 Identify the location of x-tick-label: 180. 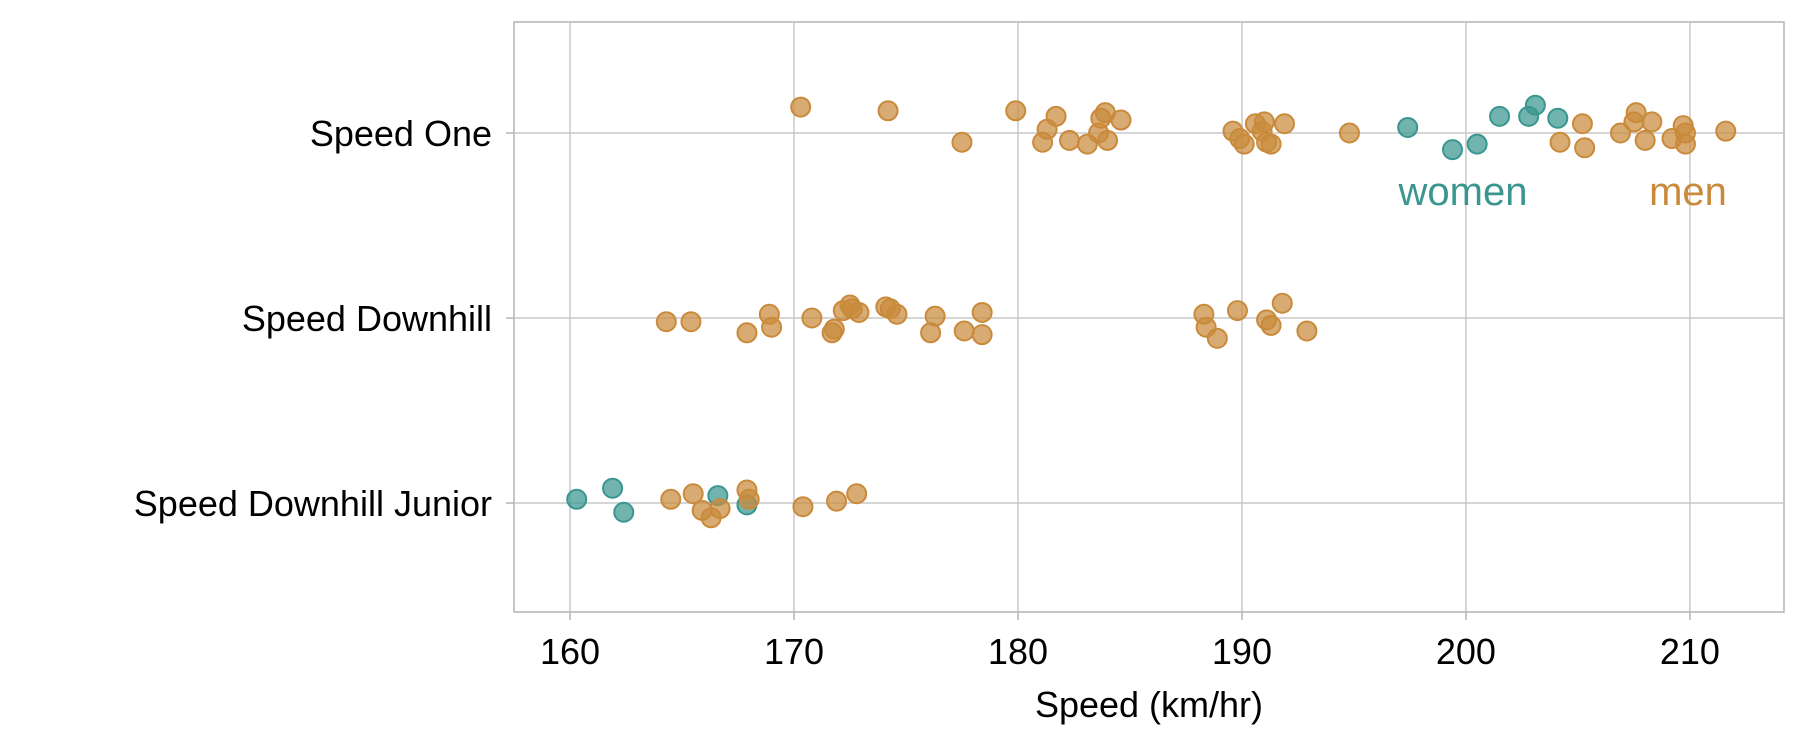
(1018, 651).